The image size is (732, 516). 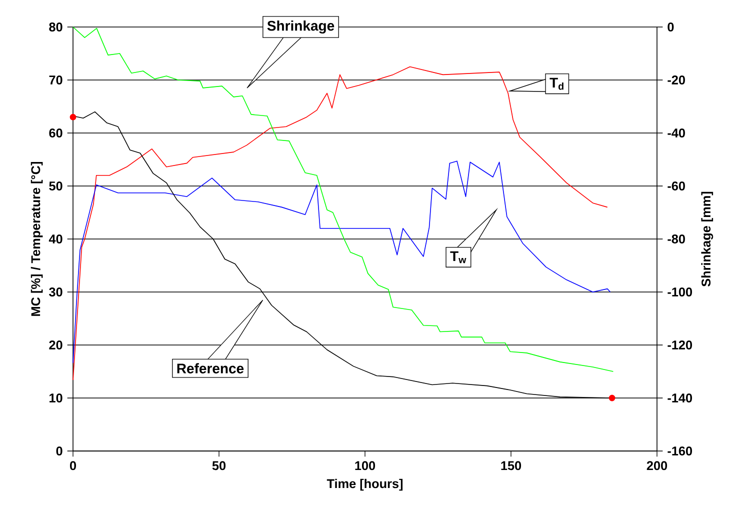 I want to click on y2-tick-label: -160, so click(x=680, y=451).